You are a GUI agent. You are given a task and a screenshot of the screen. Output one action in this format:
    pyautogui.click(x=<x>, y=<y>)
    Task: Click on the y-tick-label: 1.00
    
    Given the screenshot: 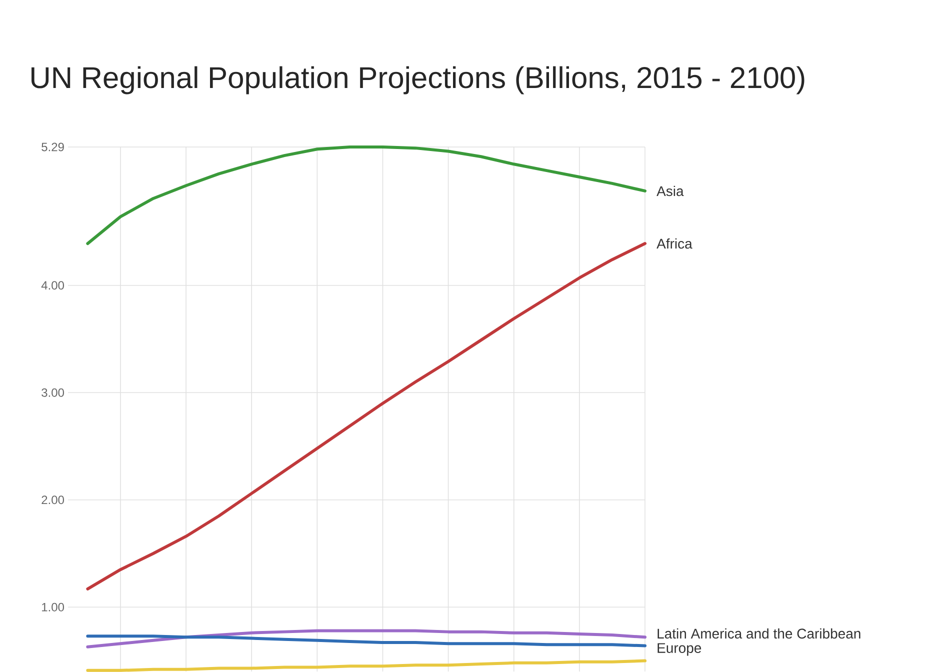 What is the action you would take?
    pyautogui.click(x=53, y=607)
    